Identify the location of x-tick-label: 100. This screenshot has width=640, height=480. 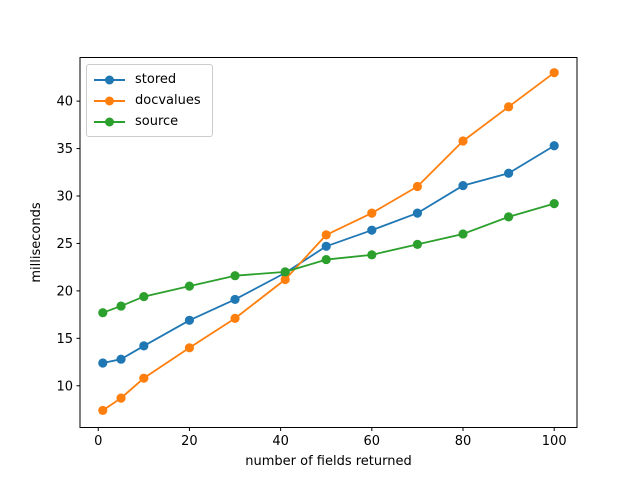
(554, 441).